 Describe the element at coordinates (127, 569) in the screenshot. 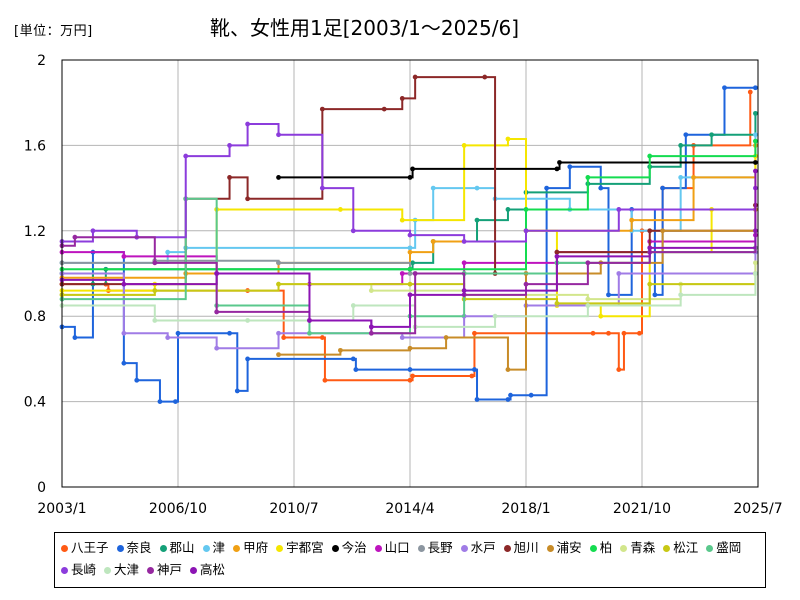

I see `legend-label: 大津` at that location.